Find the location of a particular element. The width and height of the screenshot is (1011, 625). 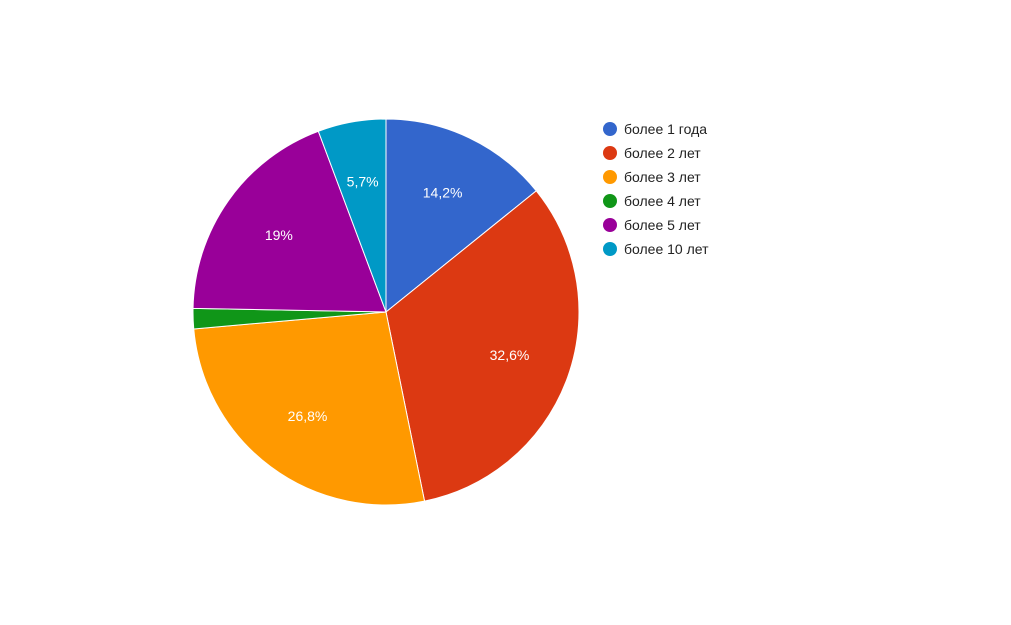

legend-item-1: более 1 года is located at coordinates (713, 129).